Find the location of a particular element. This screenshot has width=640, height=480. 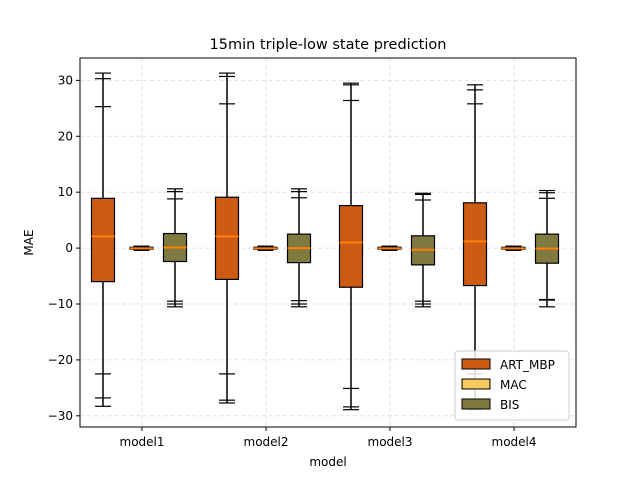

box-ART_MBP-model1 is located at coordinates (103, 239).